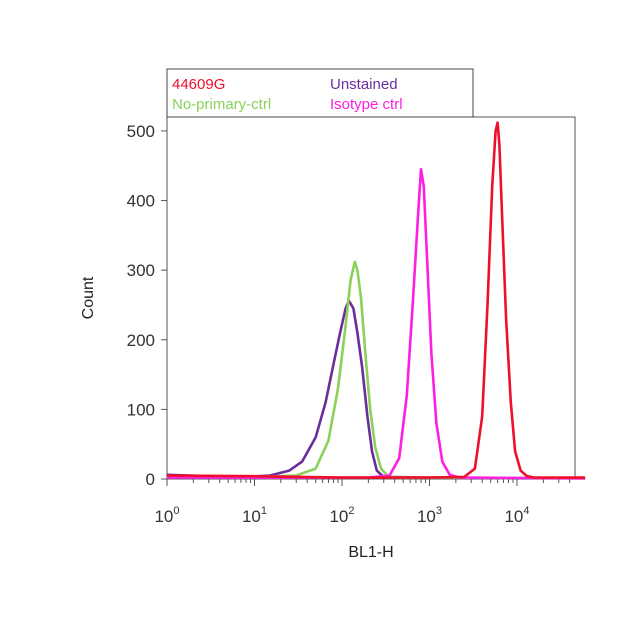 Image resolution: width=635 pixels, height=635 pixels. I want to click on legend-entry-44609g: 44609G, so click(198, 84).